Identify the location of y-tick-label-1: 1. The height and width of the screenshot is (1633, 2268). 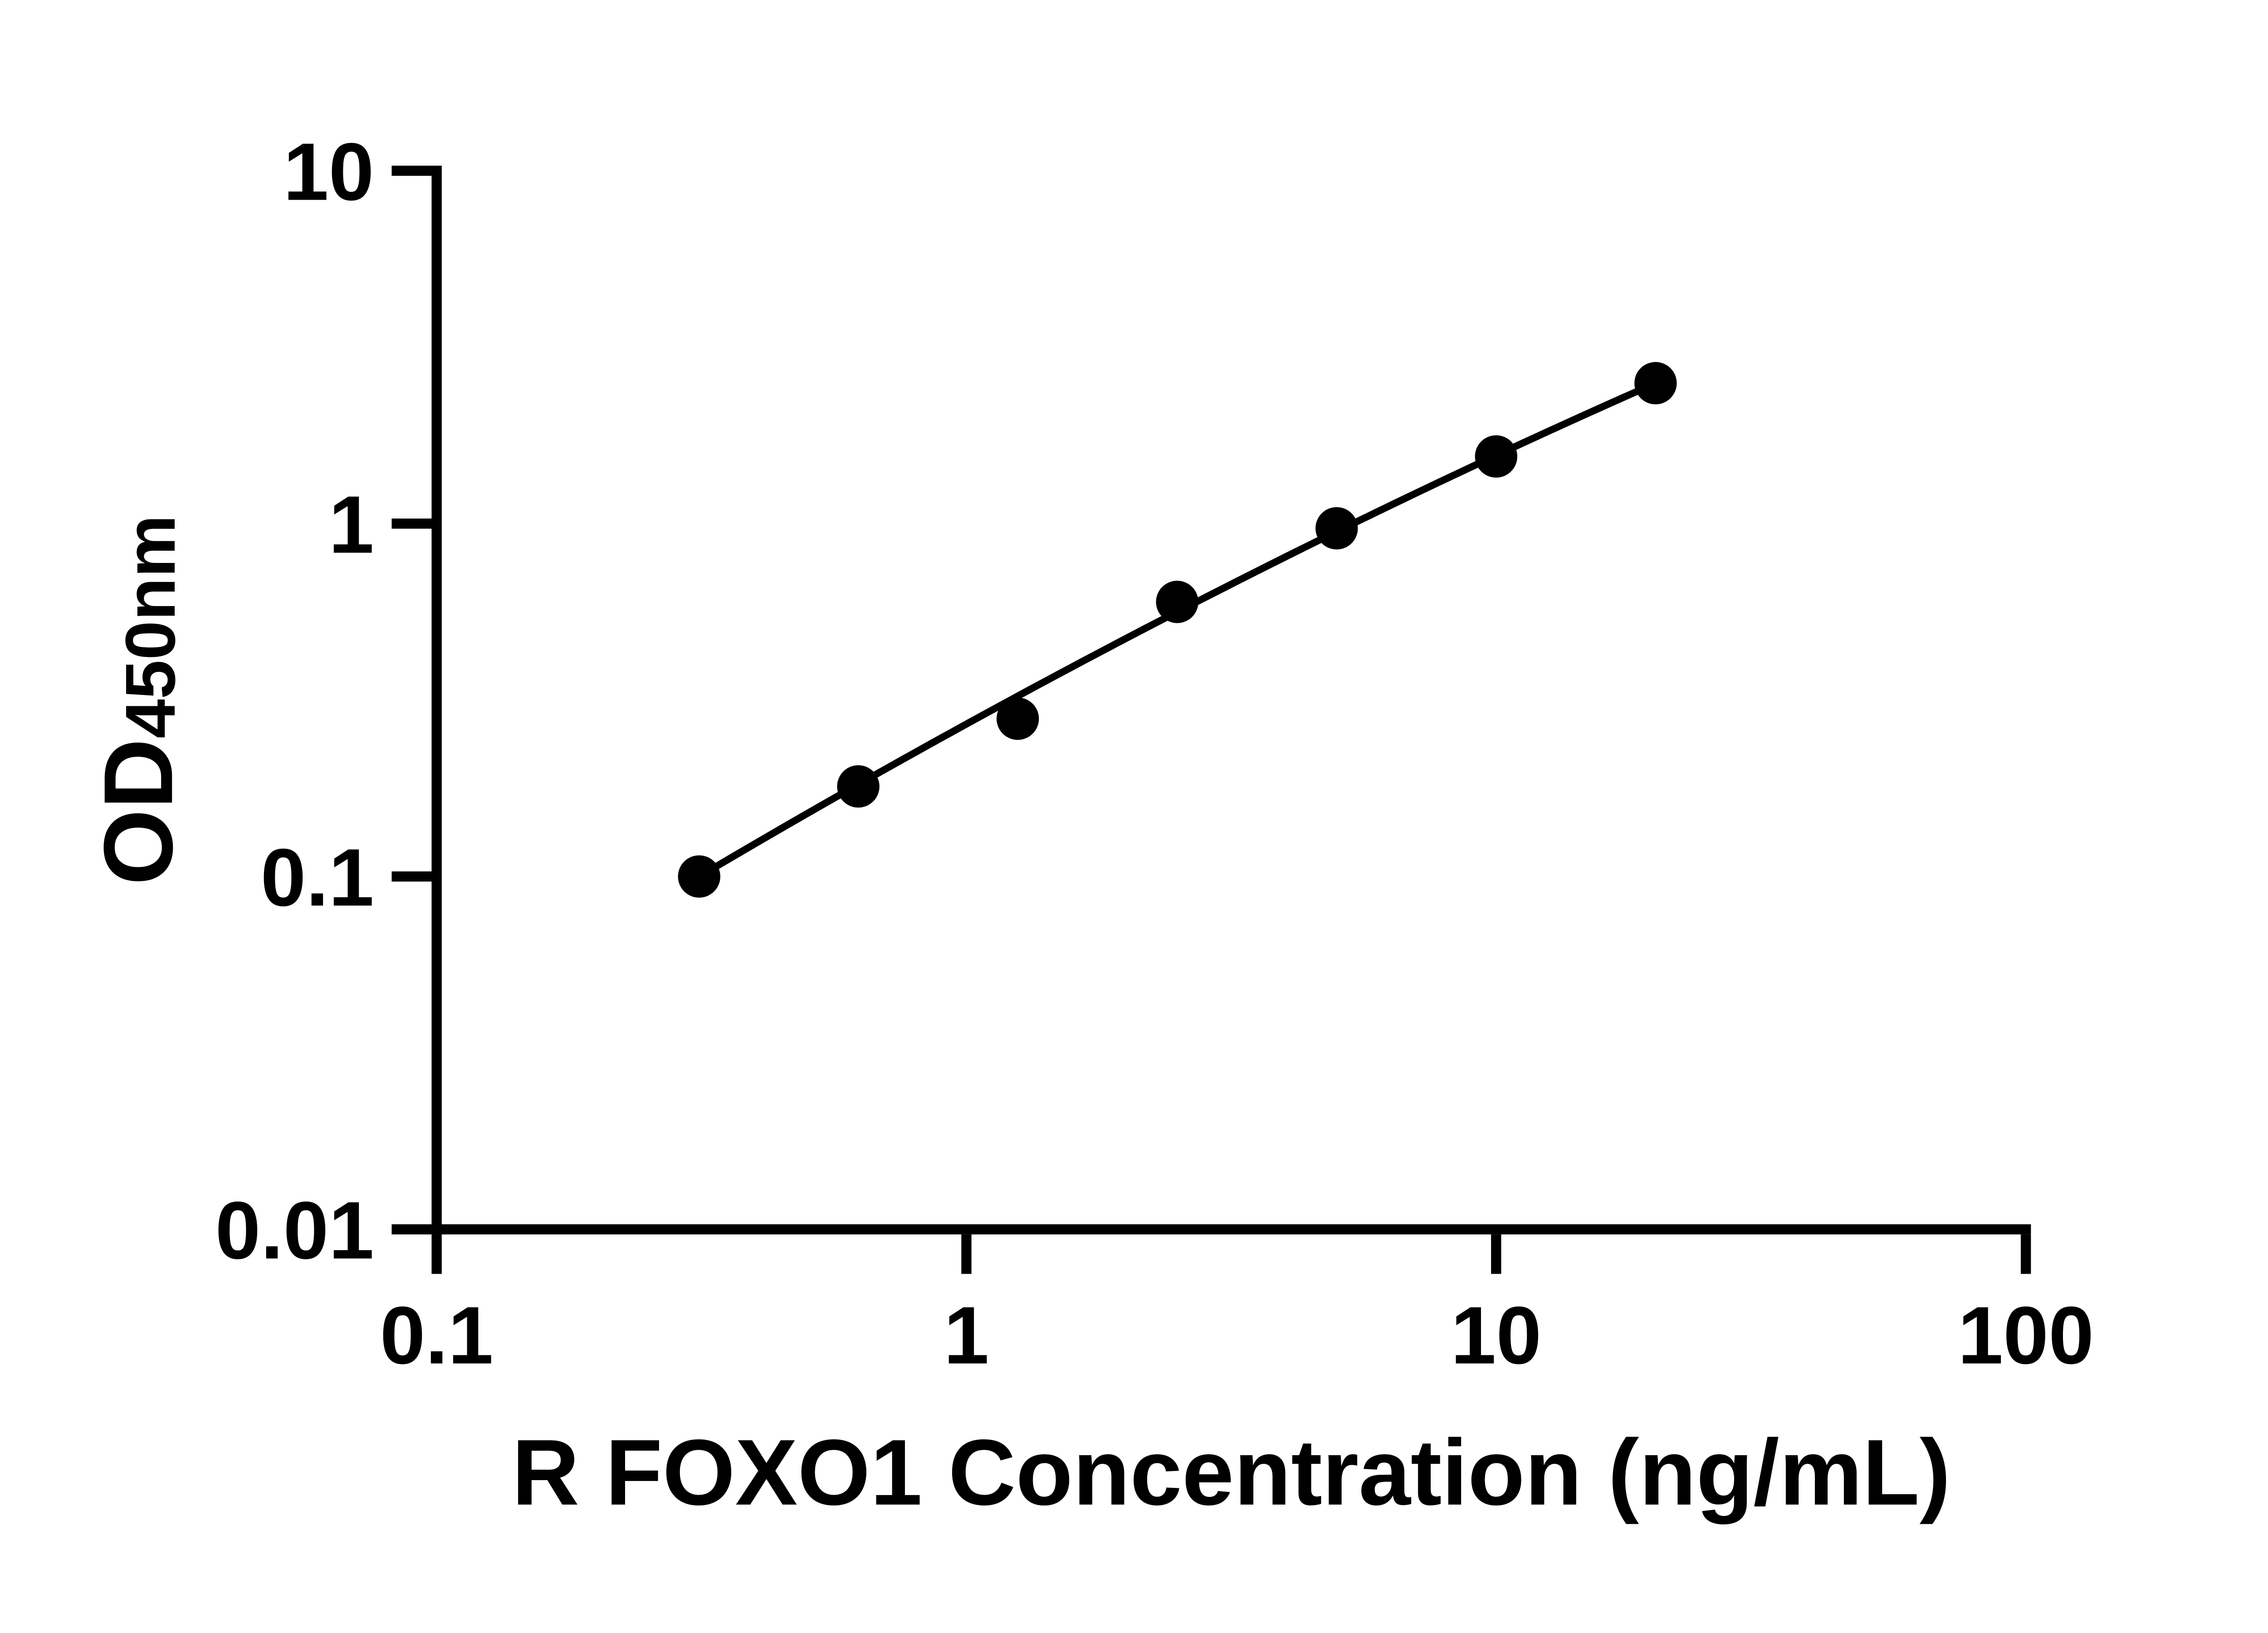
(352, 525).